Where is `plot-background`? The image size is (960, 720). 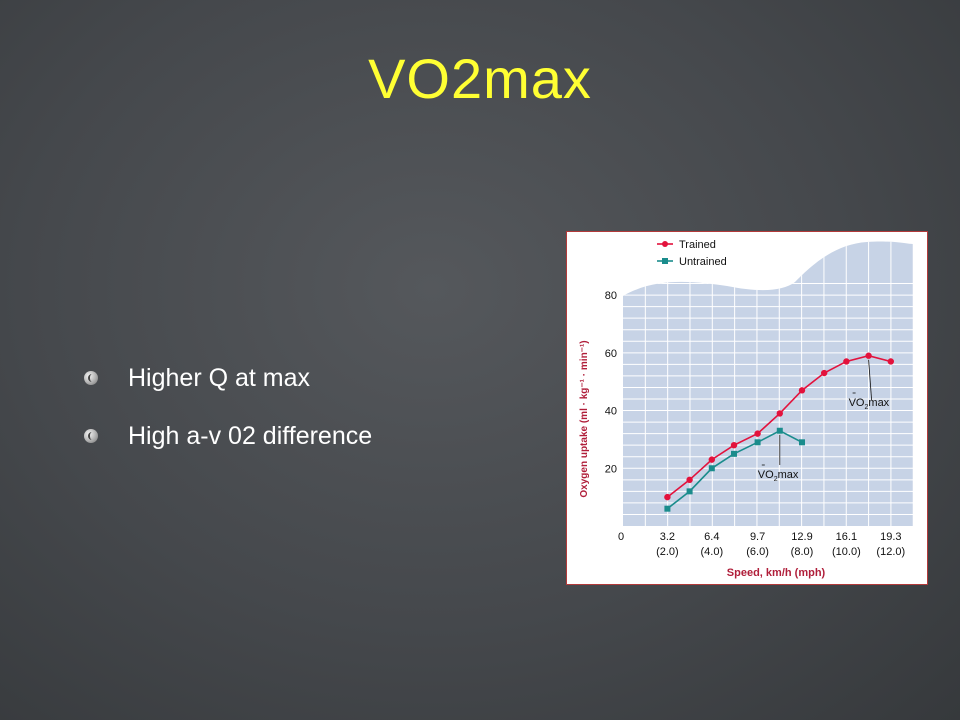 plot-background is located at coordinates (768, 383).